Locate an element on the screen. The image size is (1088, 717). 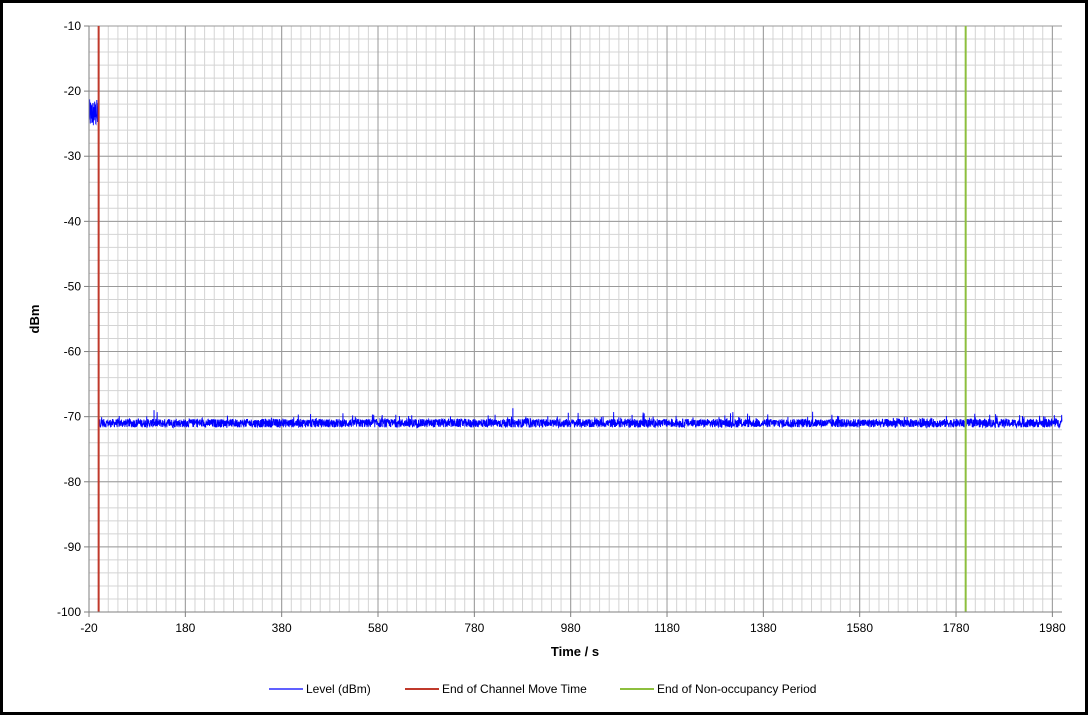
legend-label: End of Non-occupancy Period is located at coordinates (736, 689).